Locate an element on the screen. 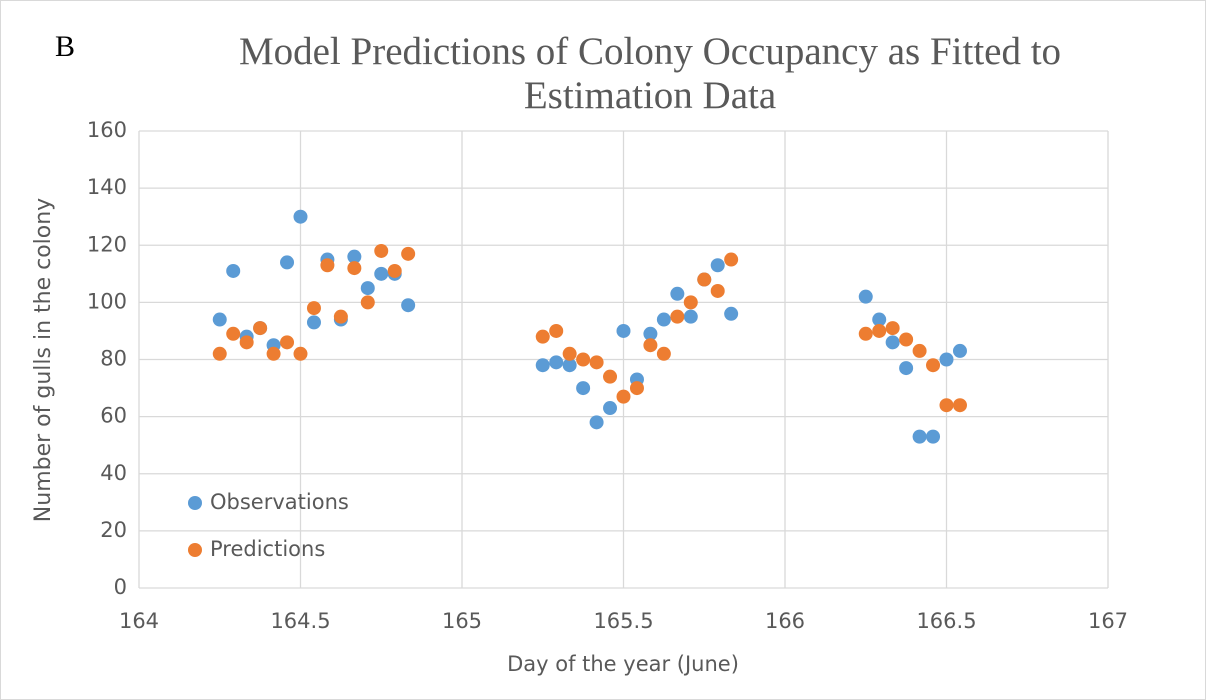 The width and height of the screenshot is (1206, 700). x-tick-label: 165.5 is located at coordinates (623, 621).